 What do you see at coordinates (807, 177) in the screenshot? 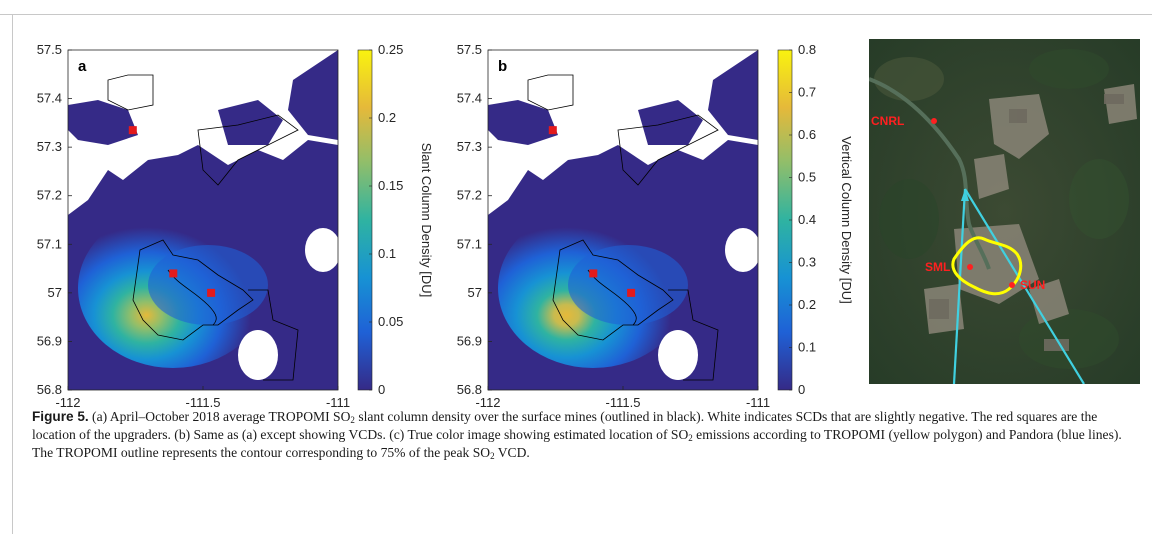
I see `colorbar-tick-label: 0.5` at bounding box center [807, 177].